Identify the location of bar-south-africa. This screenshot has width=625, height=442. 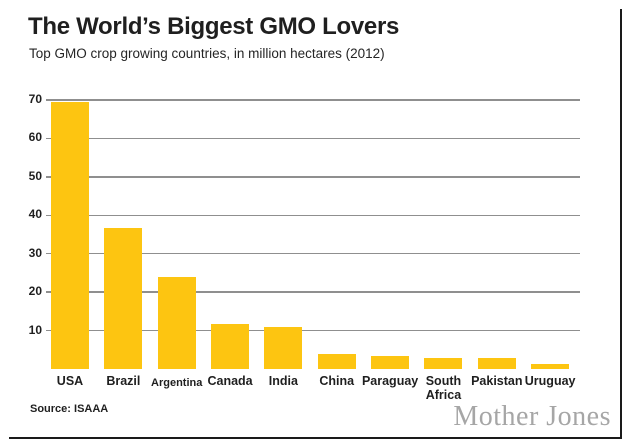
(443, 363).